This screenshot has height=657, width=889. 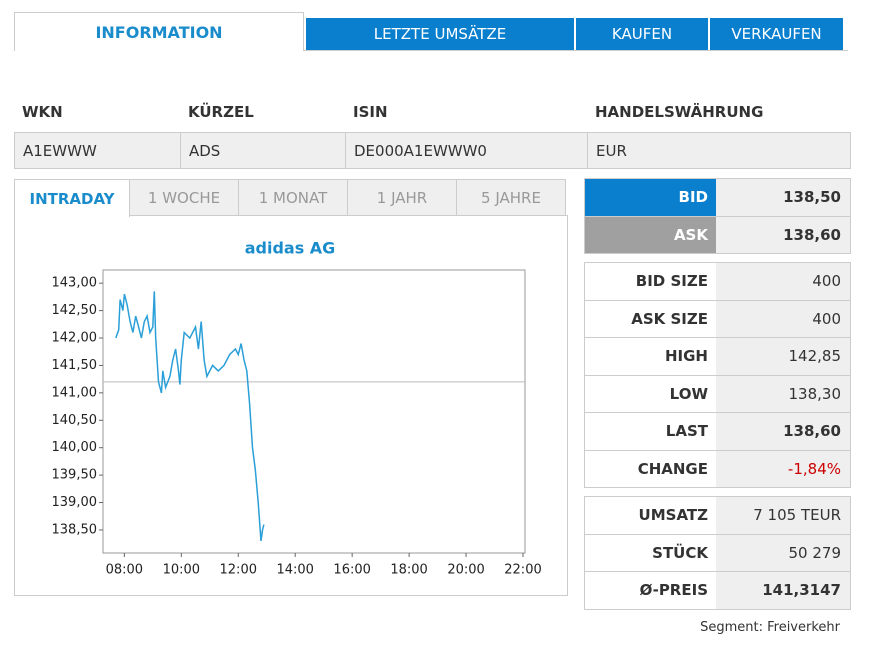 I want to click on tab: INFORMATION, so click(x=159, y=31).